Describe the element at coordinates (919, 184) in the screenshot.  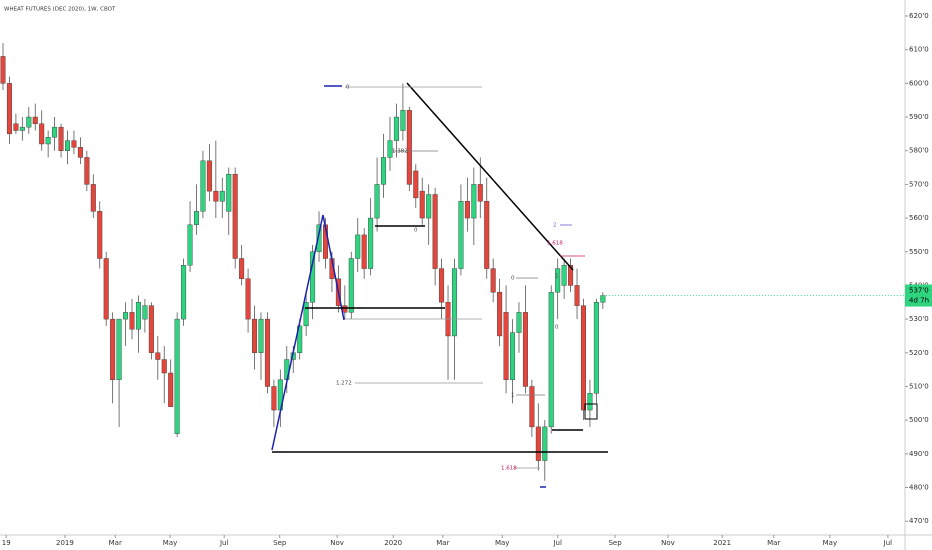
I see `y-tick-label: 570'0` at that location.